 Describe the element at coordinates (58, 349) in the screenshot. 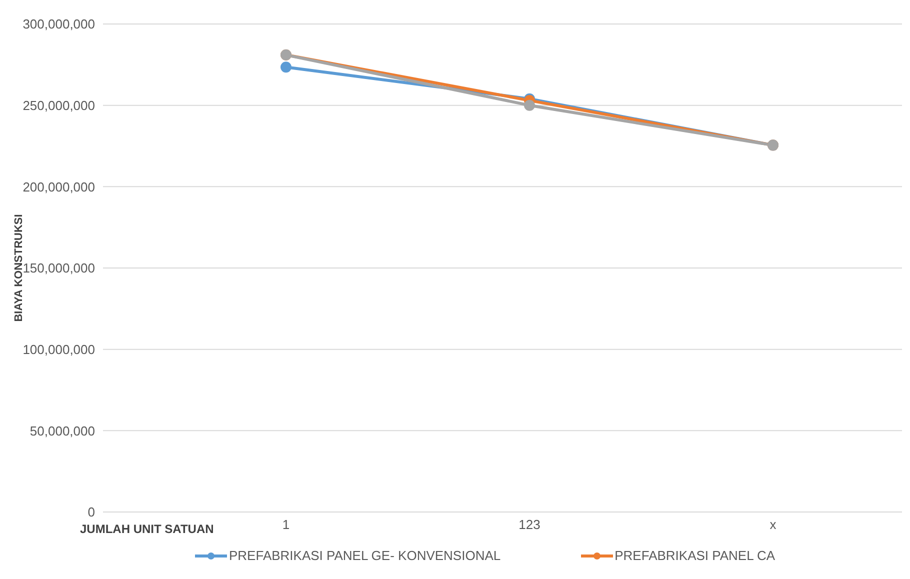

I see `y-tick-label: 100,000,000` at that location.